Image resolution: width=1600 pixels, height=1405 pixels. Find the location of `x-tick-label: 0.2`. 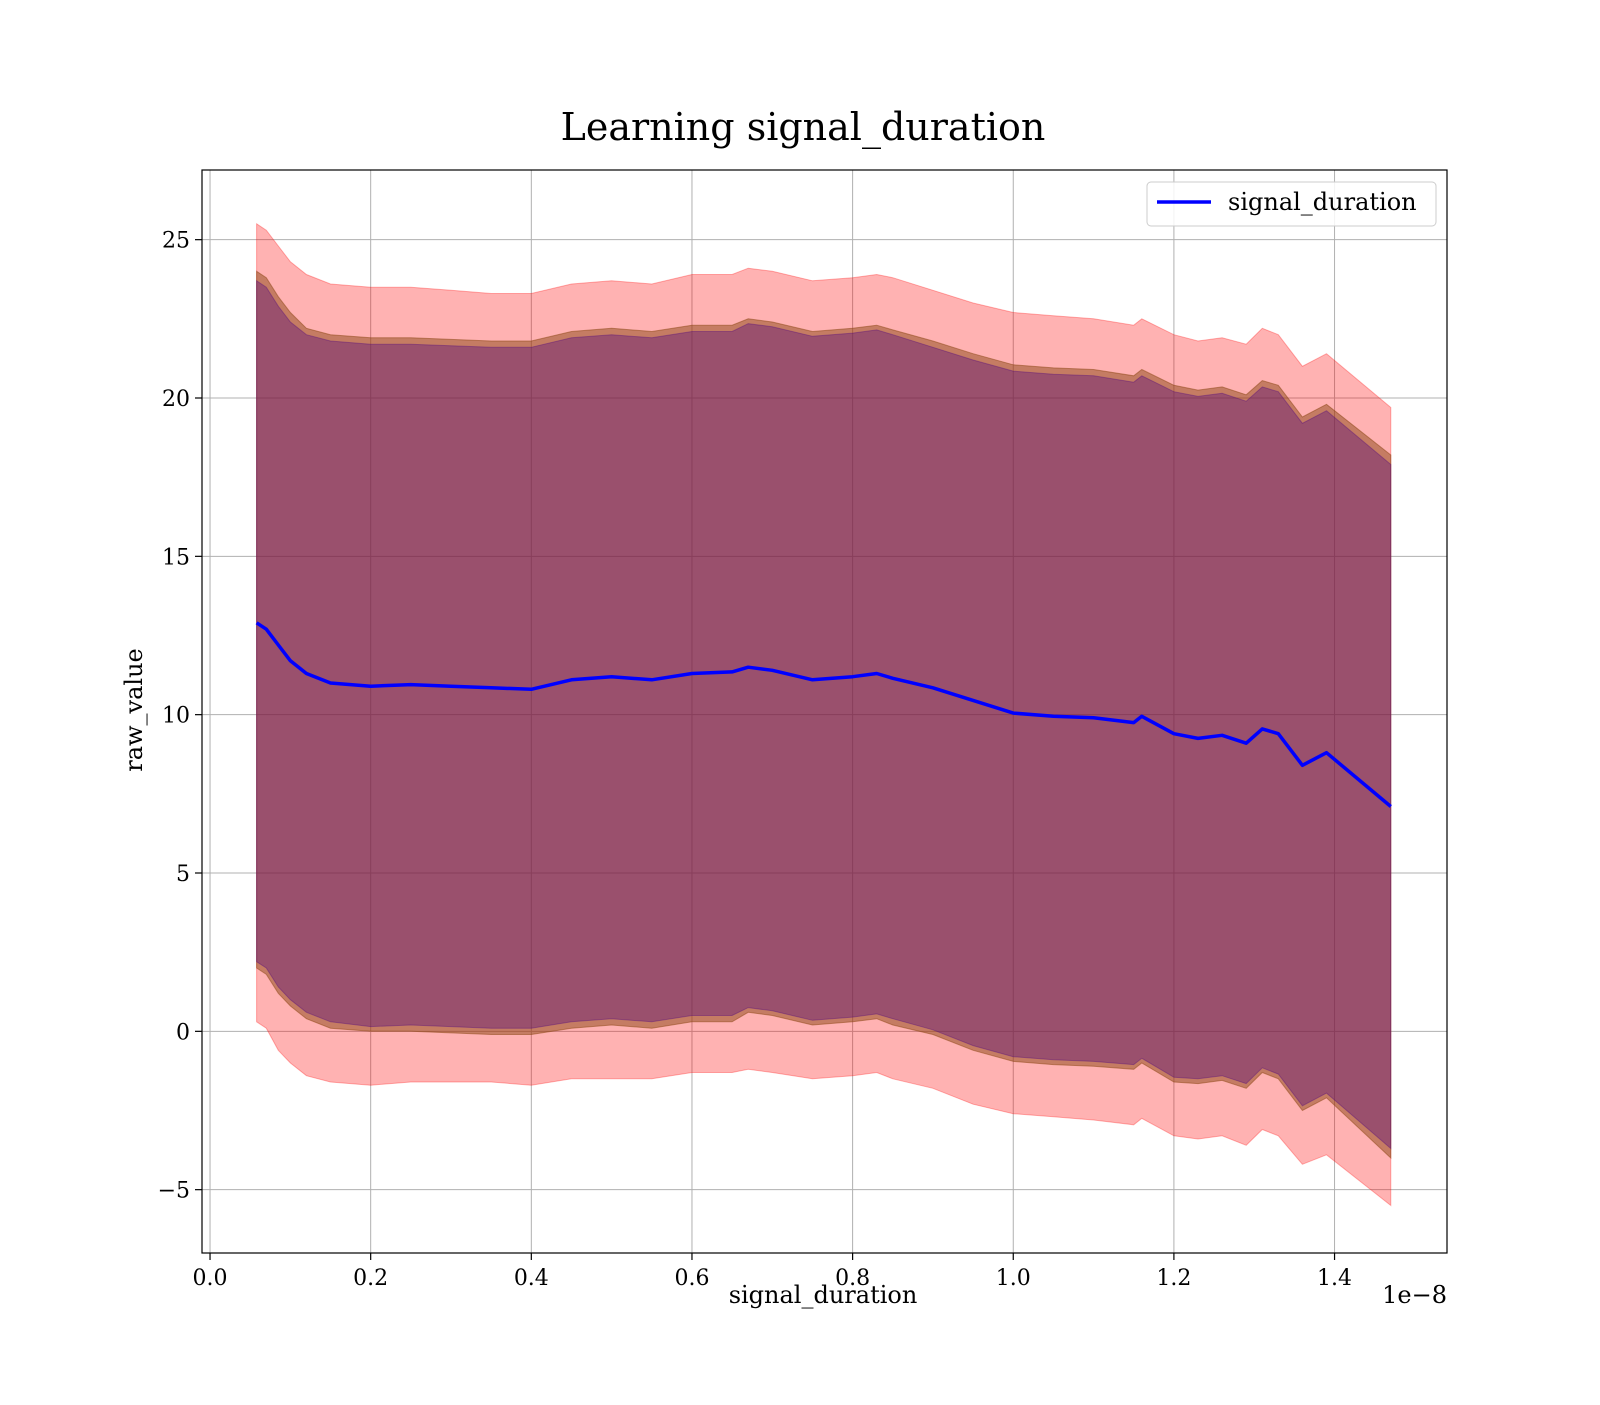

x-tick-label: 0.2 is located at coordinates (370, 1278).